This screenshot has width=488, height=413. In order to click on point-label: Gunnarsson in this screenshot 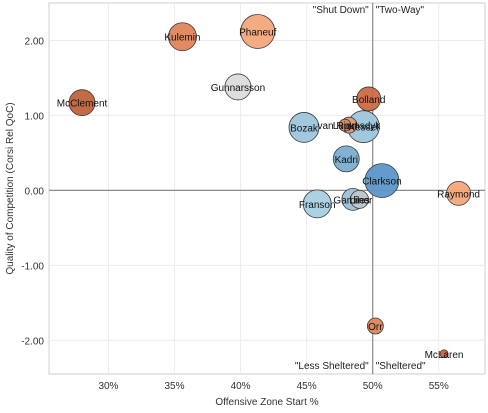, I will do `click(238, 88)`.